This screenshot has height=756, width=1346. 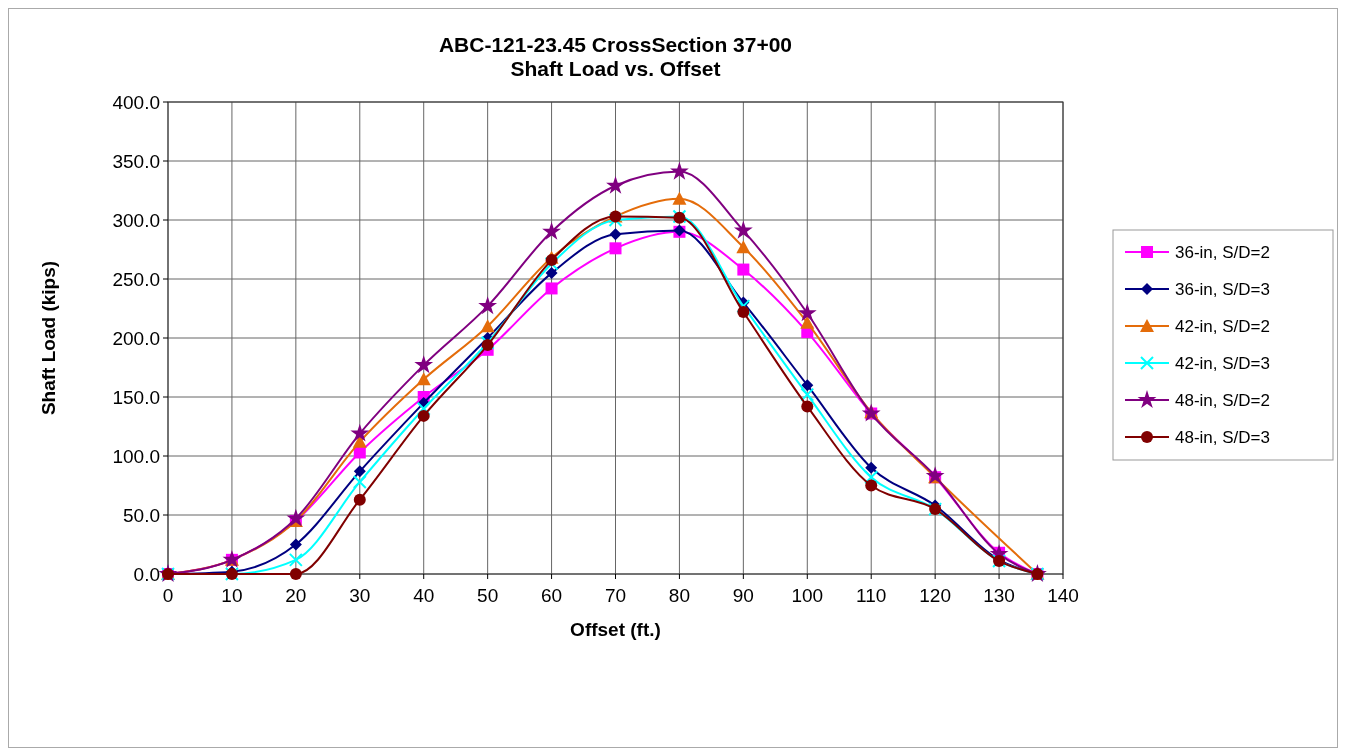 I want to click on x-tick-label: 60, so click(x=552, y=595).